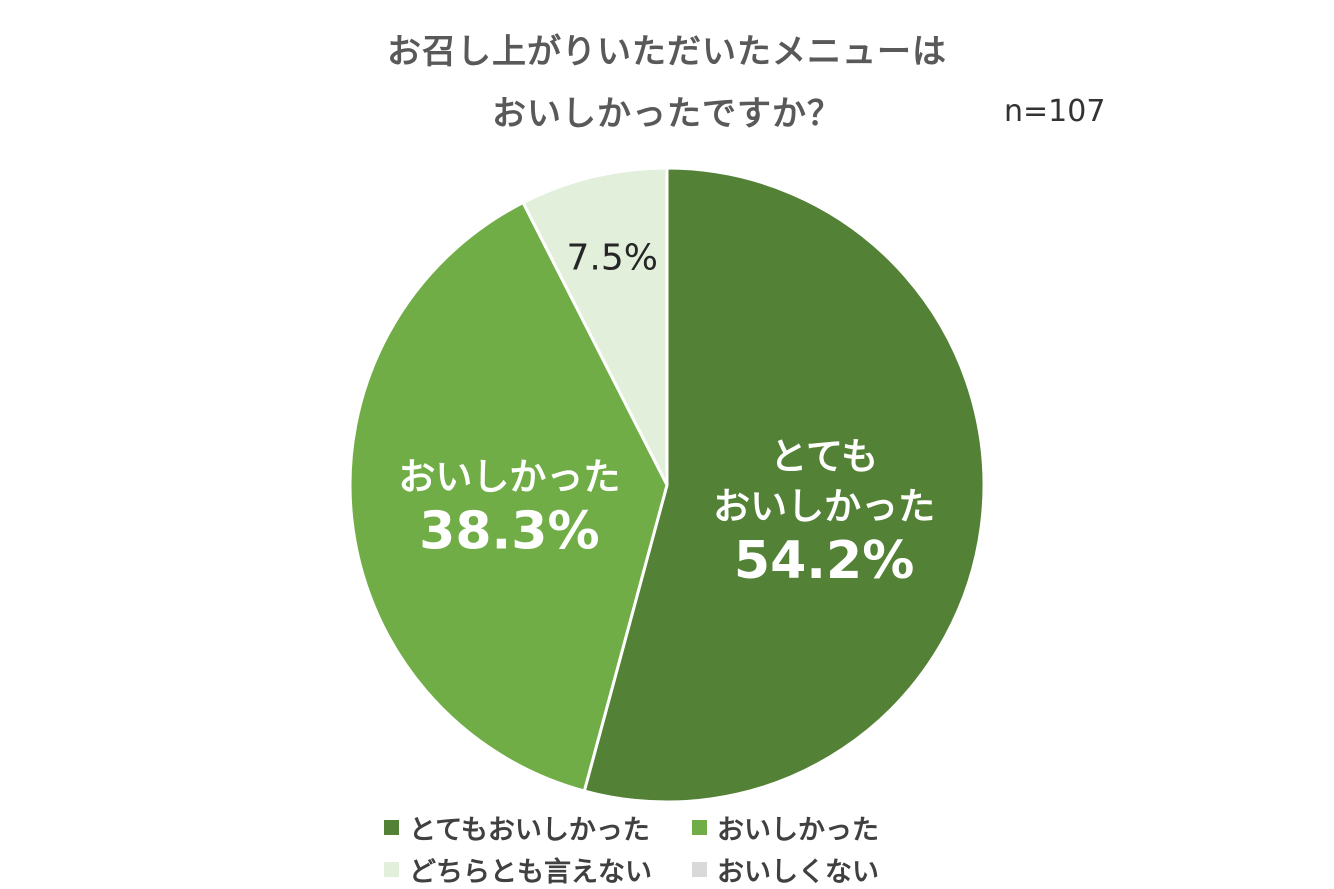 This screenshot has width=1334, height=889. I want to click on legend-item-very-good: とてもおいしかった, so click(517, 827).